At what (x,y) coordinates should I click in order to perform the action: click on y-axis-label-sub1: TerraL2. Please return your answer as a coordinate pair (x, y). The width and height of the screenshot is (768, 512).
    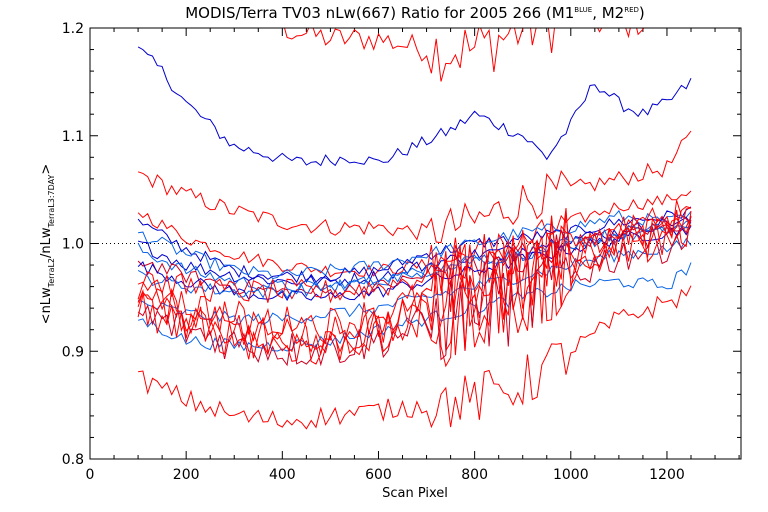
    Looking at the image, I should click on (51, 273).